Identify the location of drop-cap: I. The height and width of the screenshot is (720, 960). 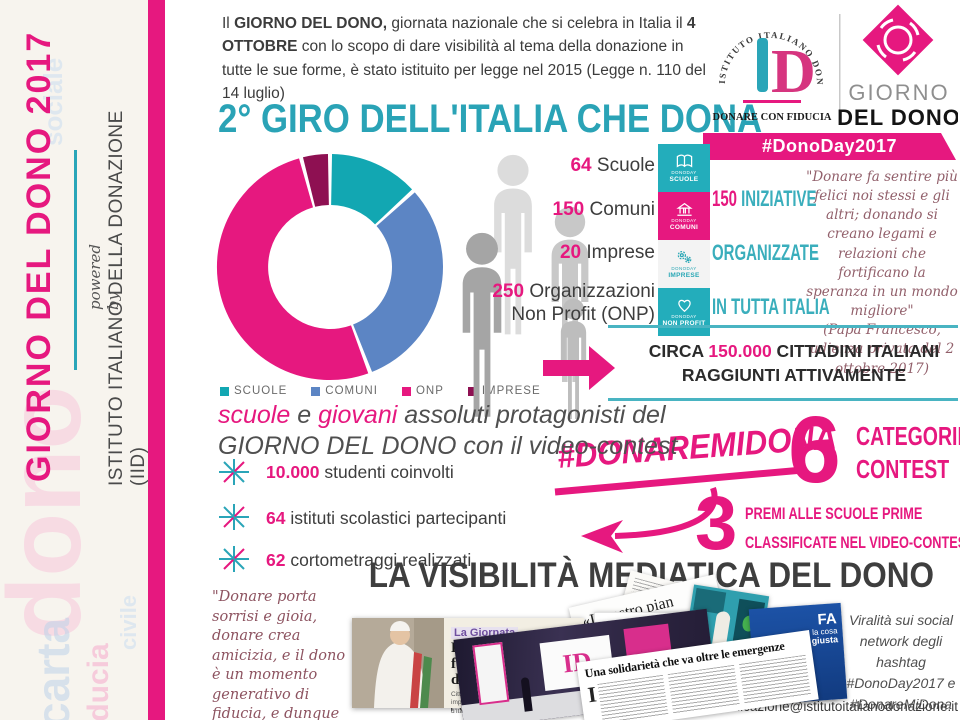
(592, 694).